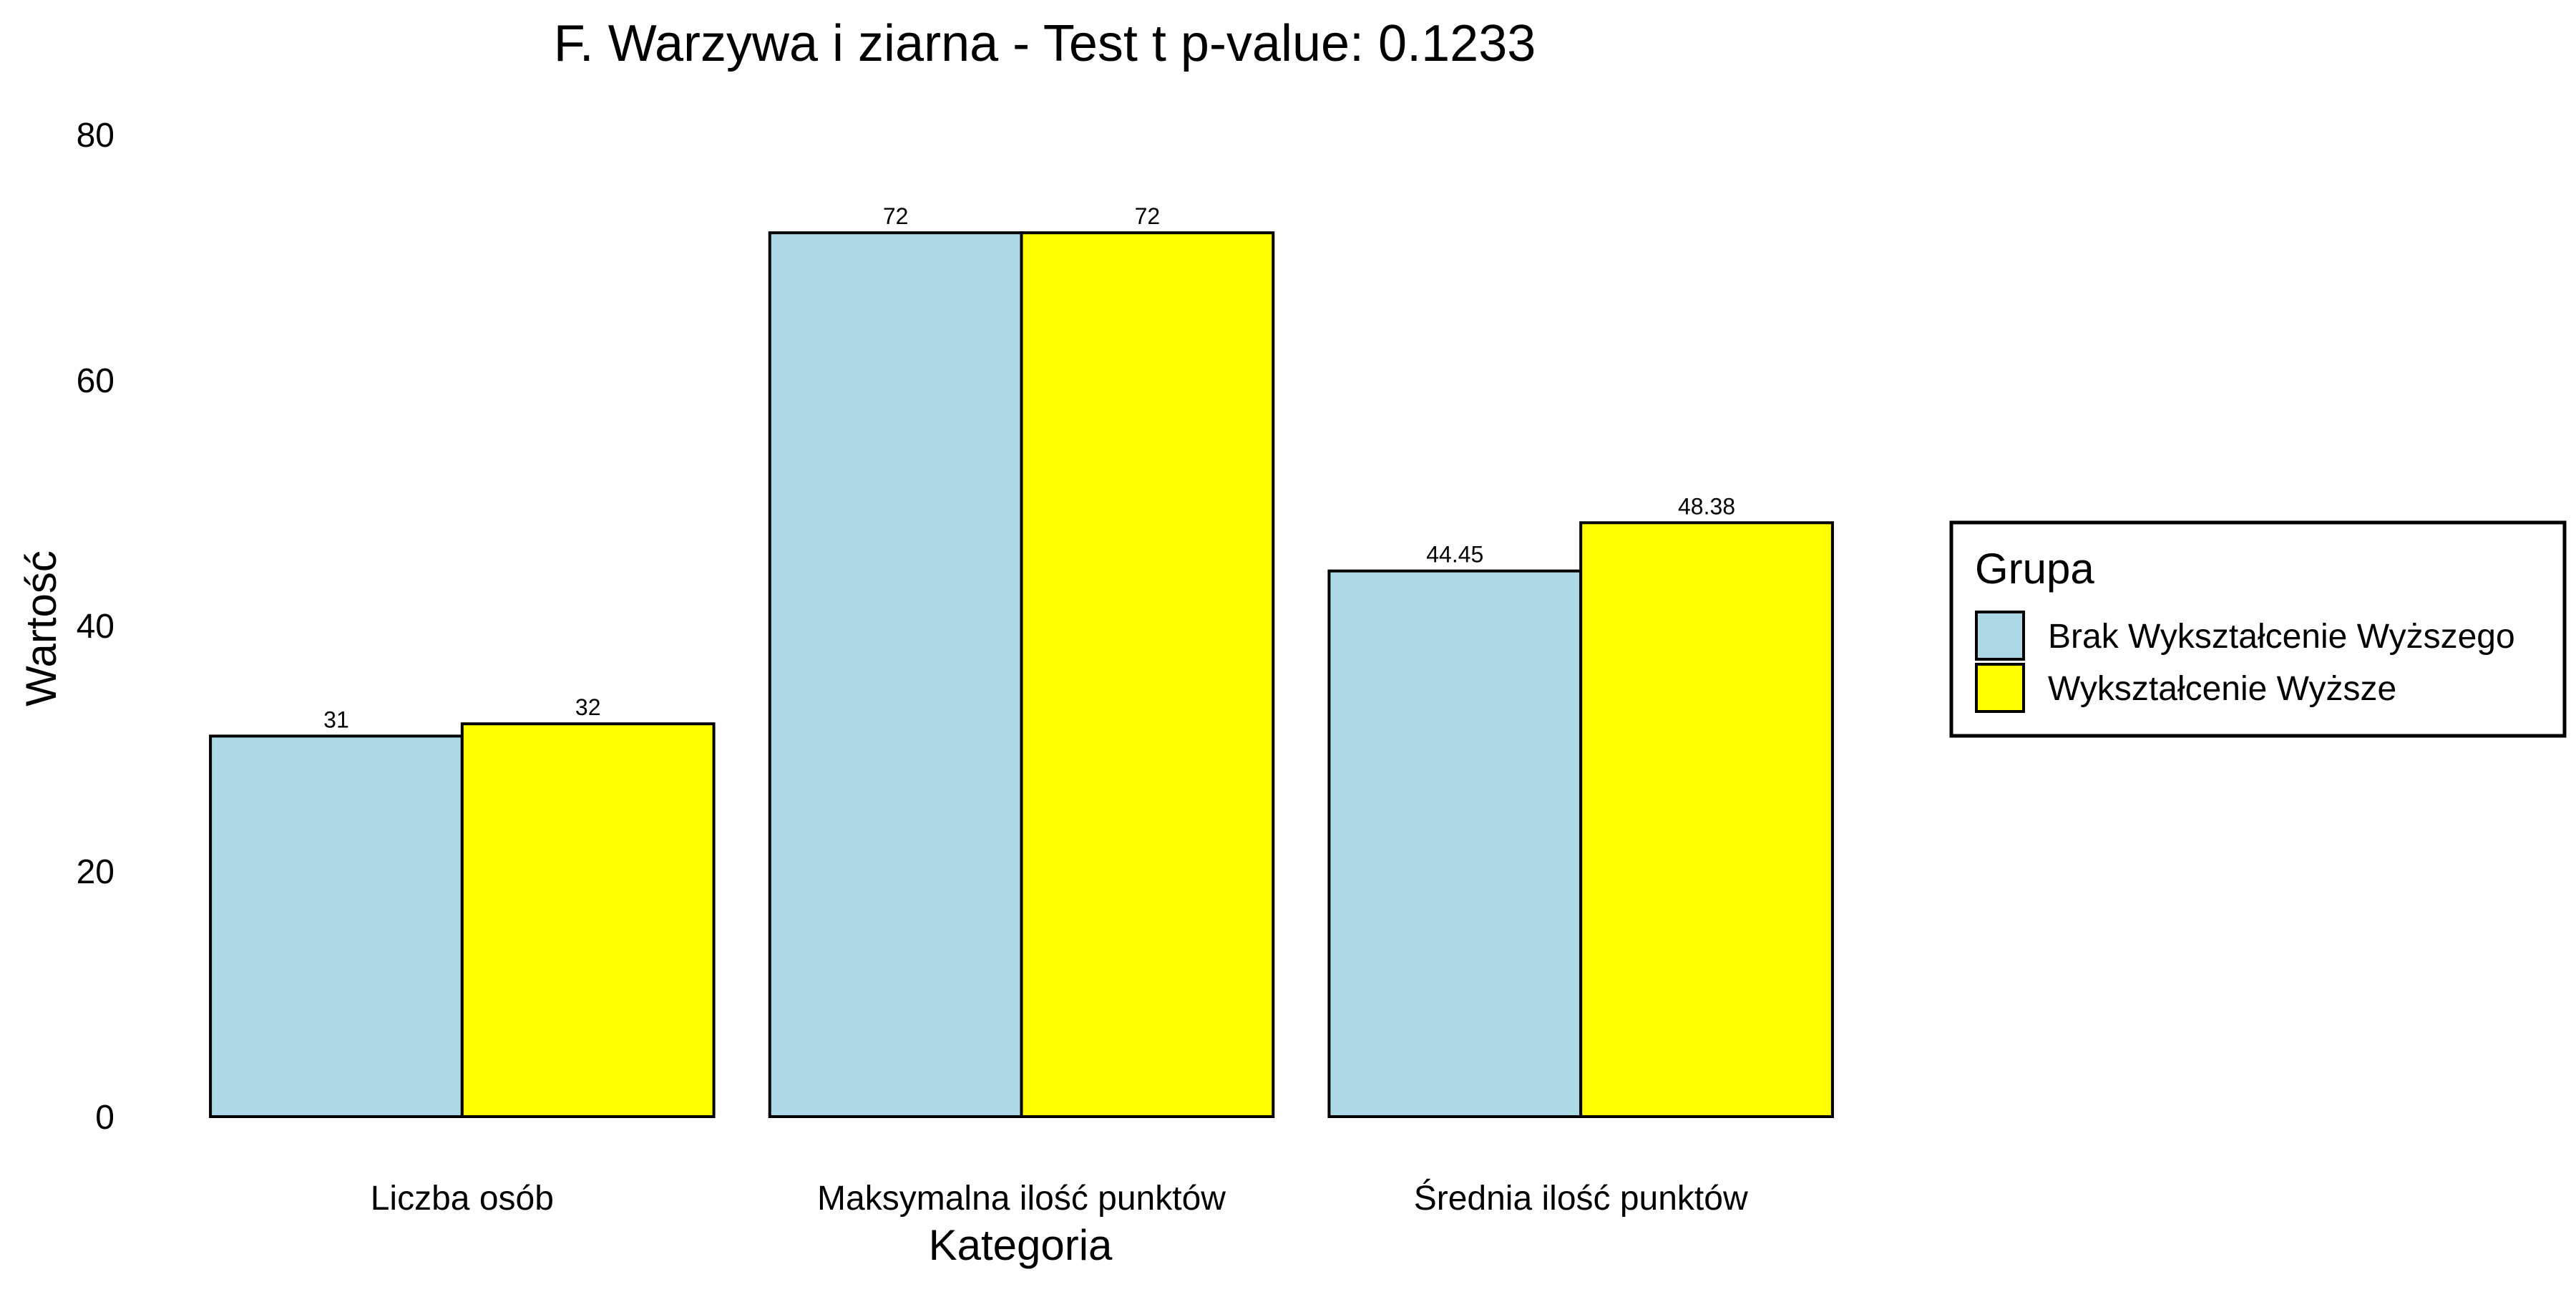 The height and width of the screenshot is (1292, 2576). What do you see at coordinates (95, 872) in the screenshot?
I see `y-tick-label: 20` at bounding box center [95, 872].